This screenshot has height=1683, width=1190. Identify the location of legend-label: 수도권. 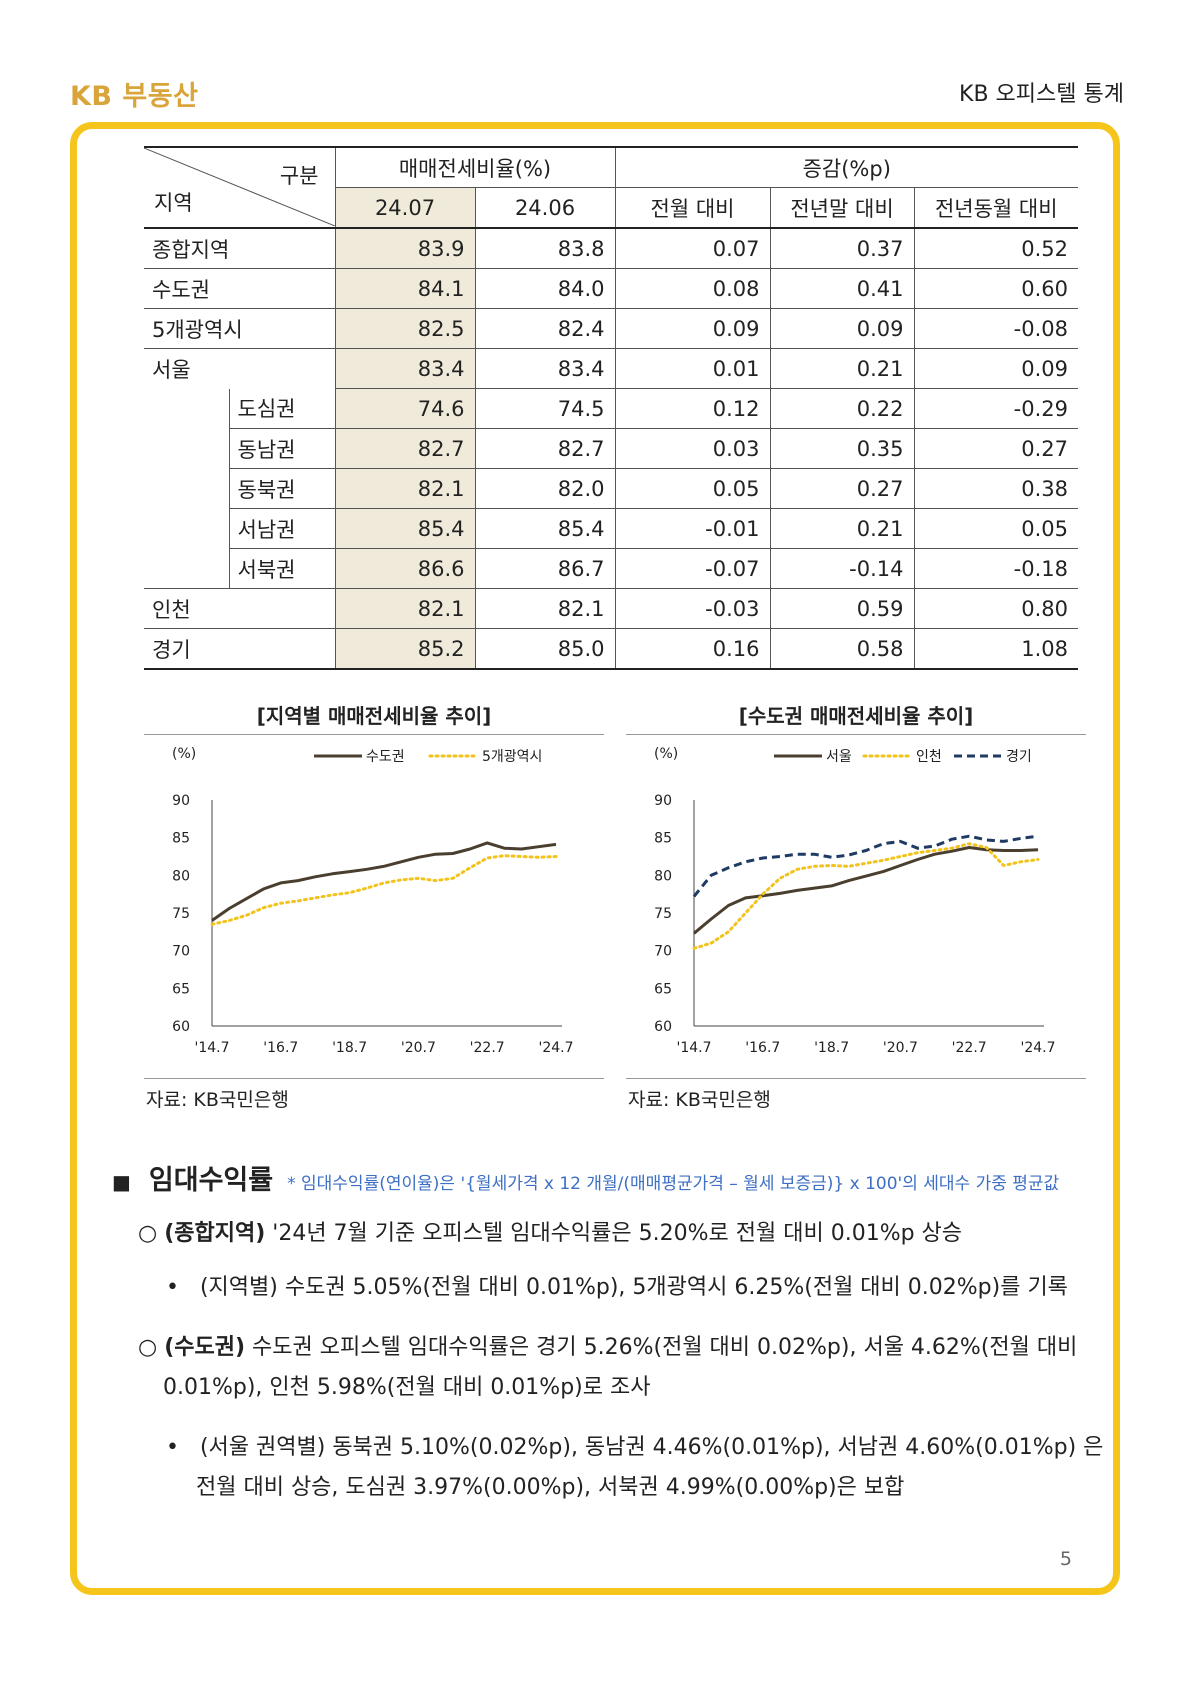
(385, 757).